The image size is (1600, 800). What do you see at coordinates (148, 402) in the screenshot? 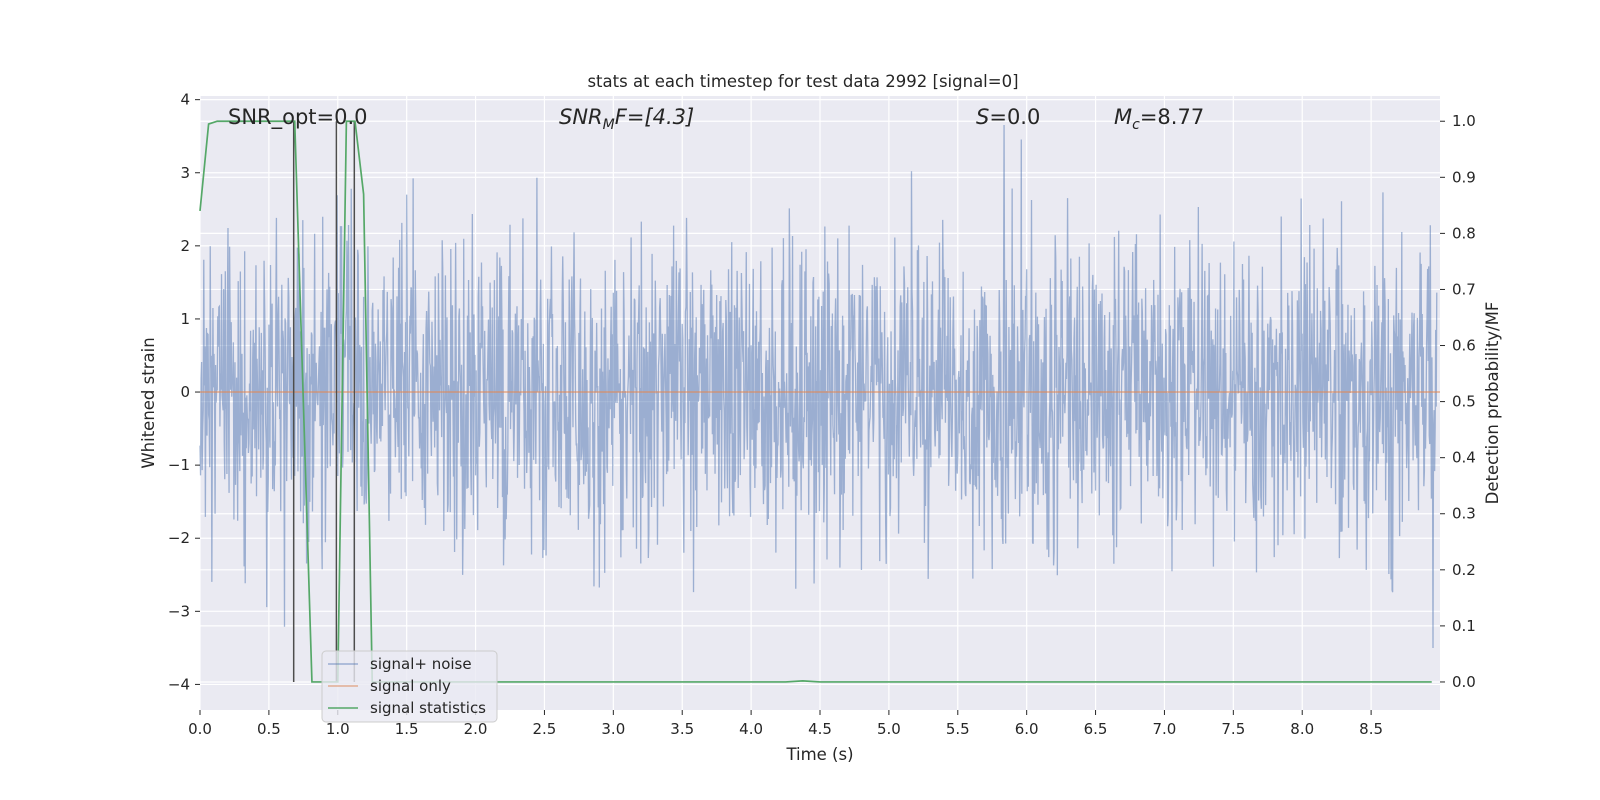
I see `y-axis-label: Whitened strain` at bounding box center [148, 402].